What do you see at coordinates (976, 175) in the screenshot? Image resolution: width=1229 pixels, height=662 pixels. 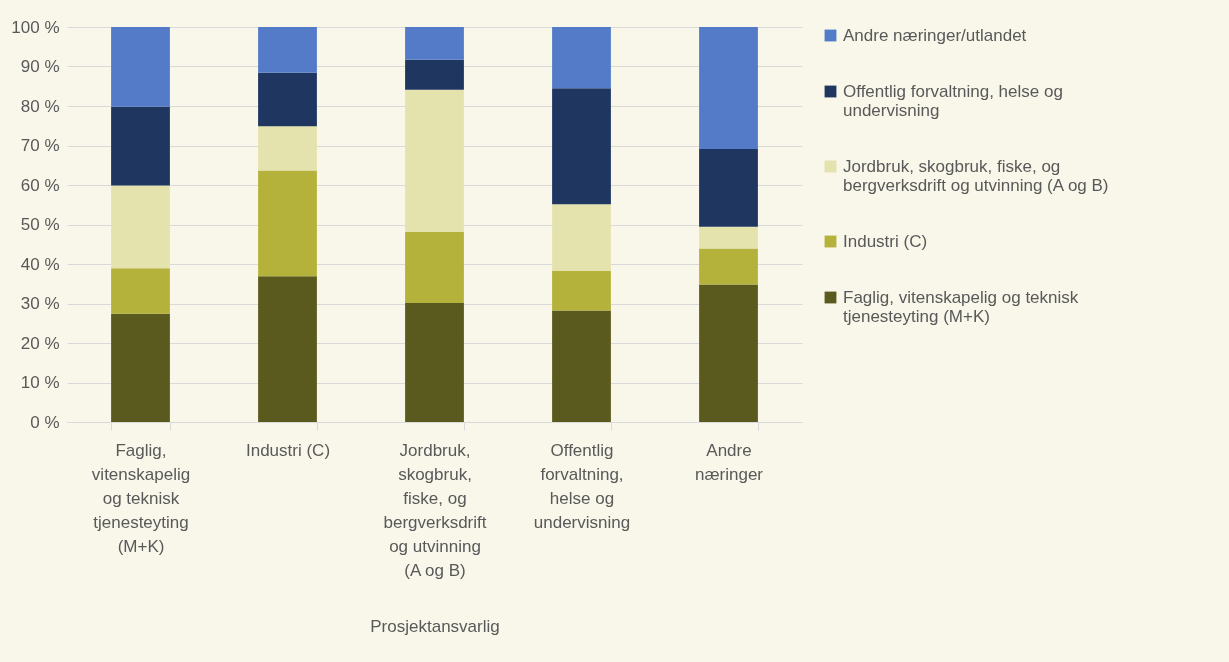 I see `legend-label: Jordbruk, skogbruk, fiske, og bergverksdrift og utvinning (A og B)` at bounding box center [976, 175].